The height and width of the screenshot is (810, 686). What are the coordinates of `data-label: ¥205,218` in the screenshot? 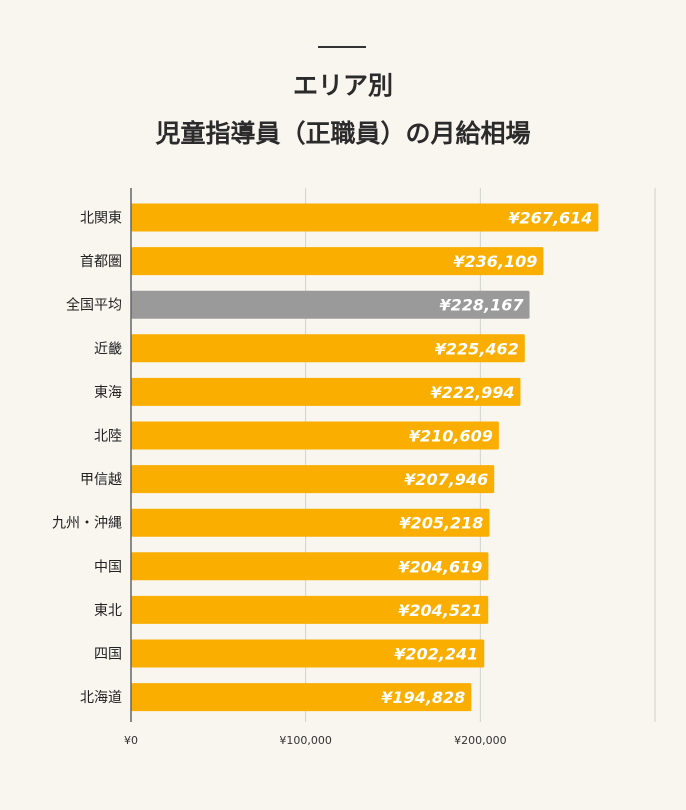 It's located at (441, 523).